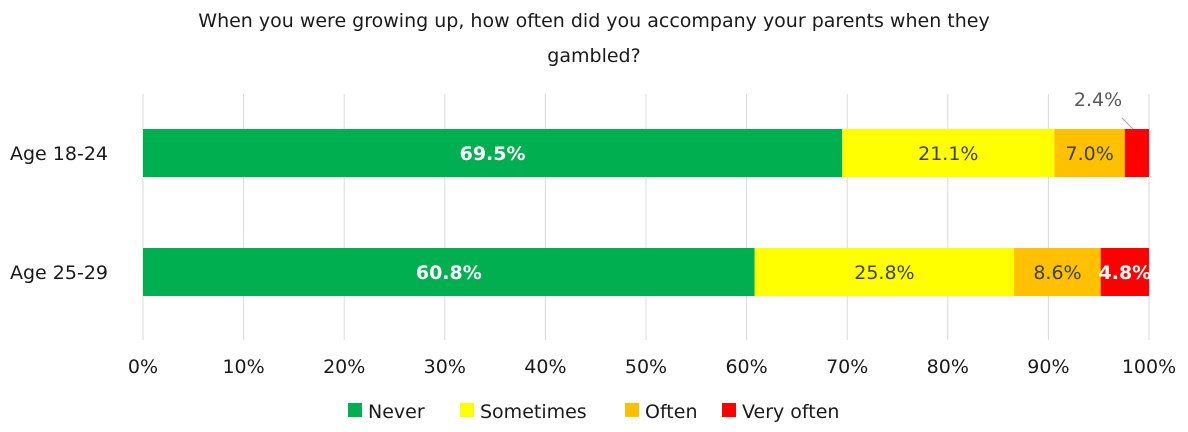  I want to click on x-tick-label-90: 90%, so click(1048, 367).